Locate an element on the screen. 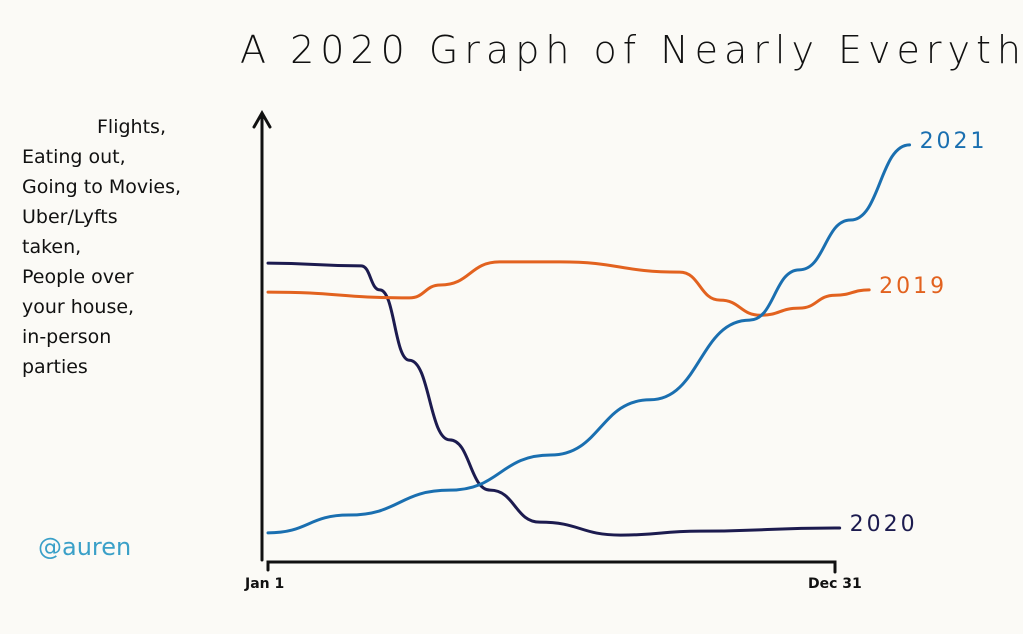 The width and height of the screenshot is (1023, 634). y-label-line: People over is located at coordinates (78, 277).